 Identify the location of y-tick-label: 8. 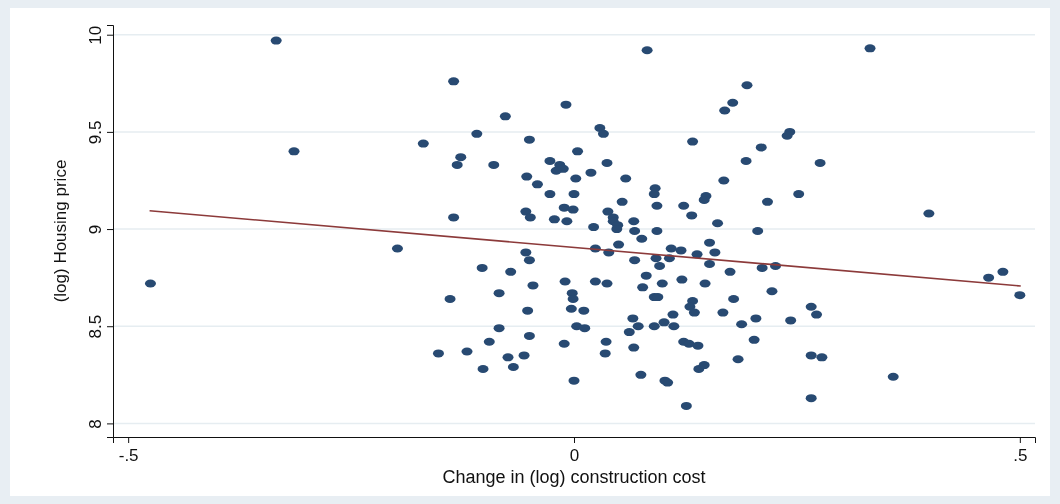
(95, 424).